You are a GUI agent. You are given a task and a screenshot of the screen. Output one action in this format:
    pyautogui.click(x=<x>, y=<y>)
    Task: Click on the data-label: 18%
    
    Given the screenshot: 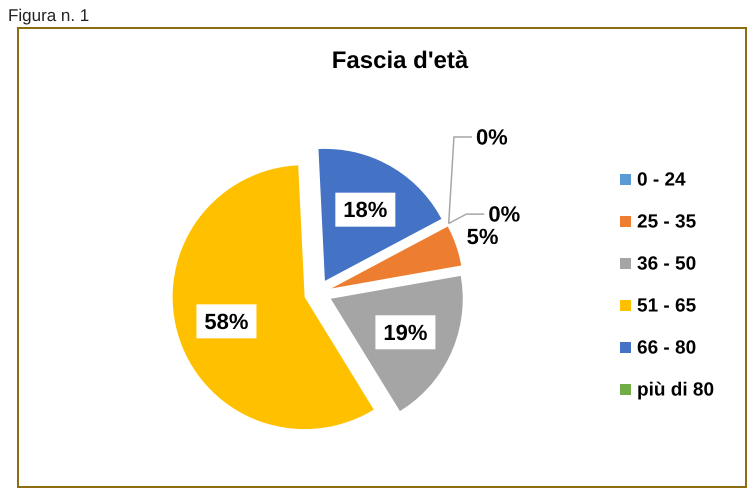 What is the action you would take?
    pyautogui.click(x=365, y=209)
    